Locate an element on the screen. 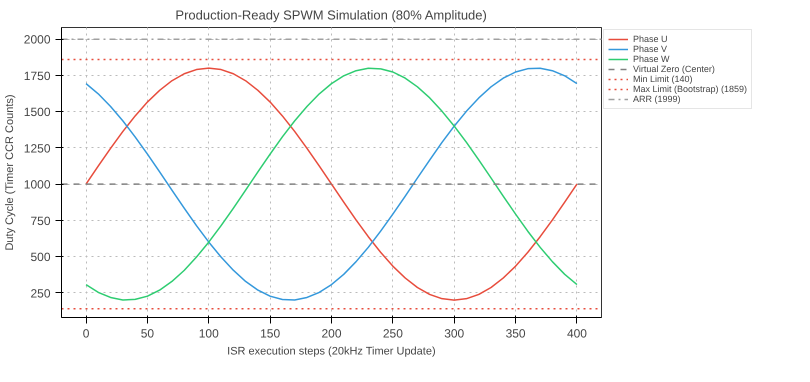  y-tick-label: 1750 is located at coordinates (37, 75).